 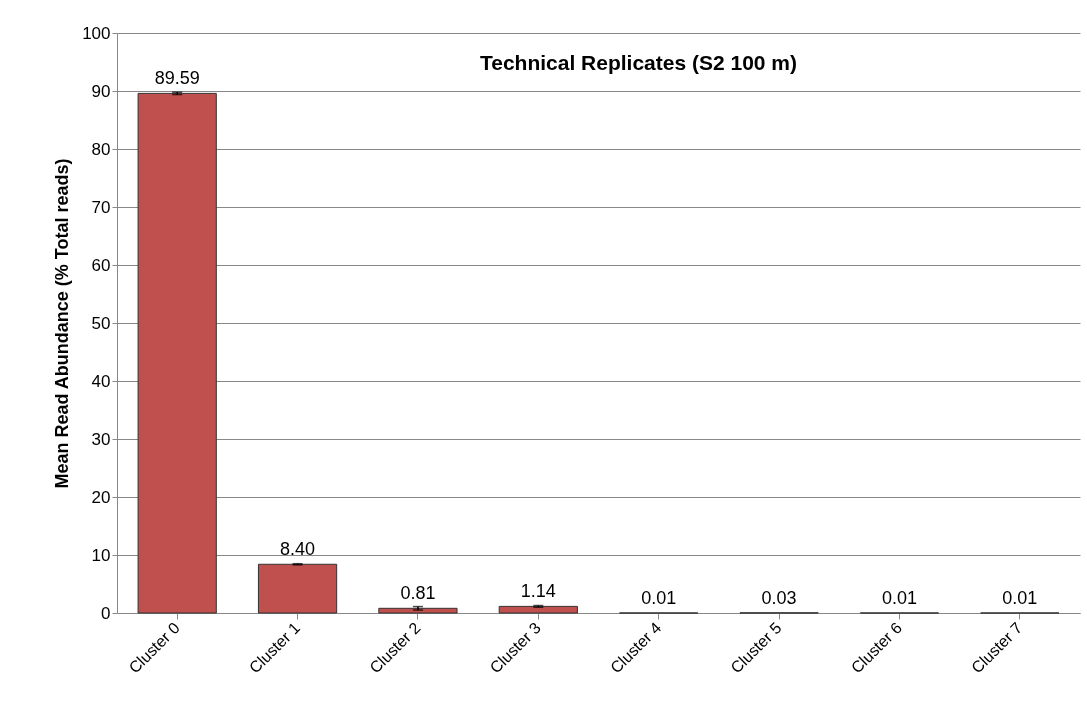 I want to click on y-tick-label: 50, so click(x=101, y=323).